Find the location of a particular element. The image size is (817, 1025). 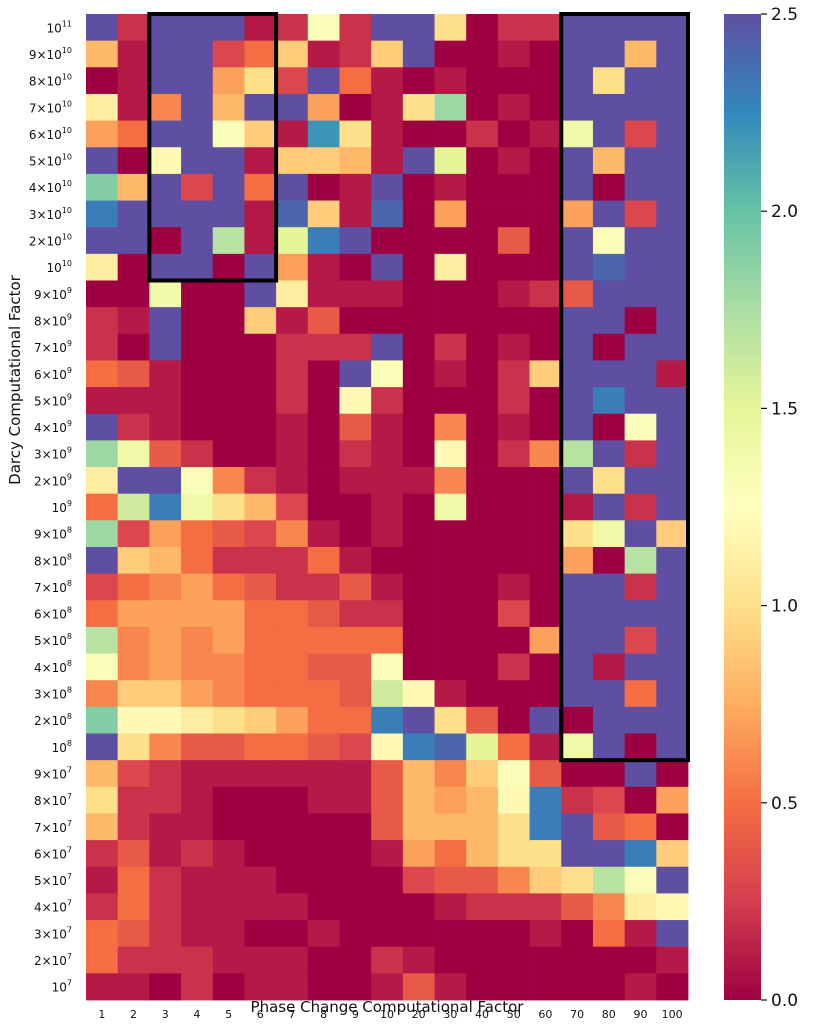

x-tick-label: 2 is located at coordinates (133, 1014).